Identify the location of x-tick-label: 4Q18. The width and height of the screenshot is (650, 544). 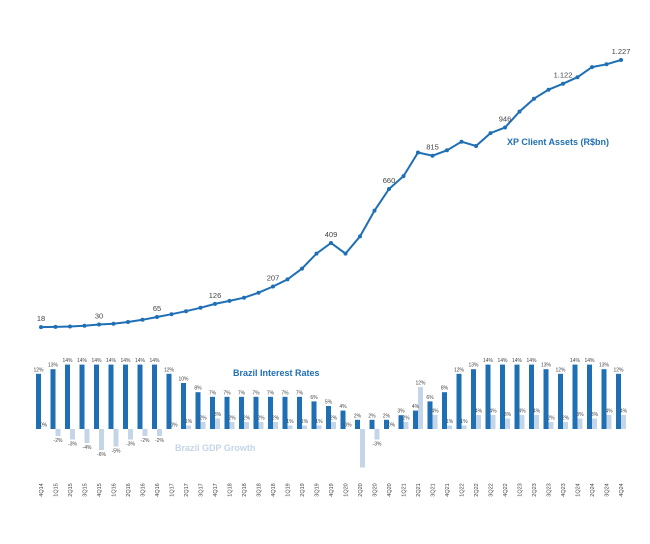
(274, 489).